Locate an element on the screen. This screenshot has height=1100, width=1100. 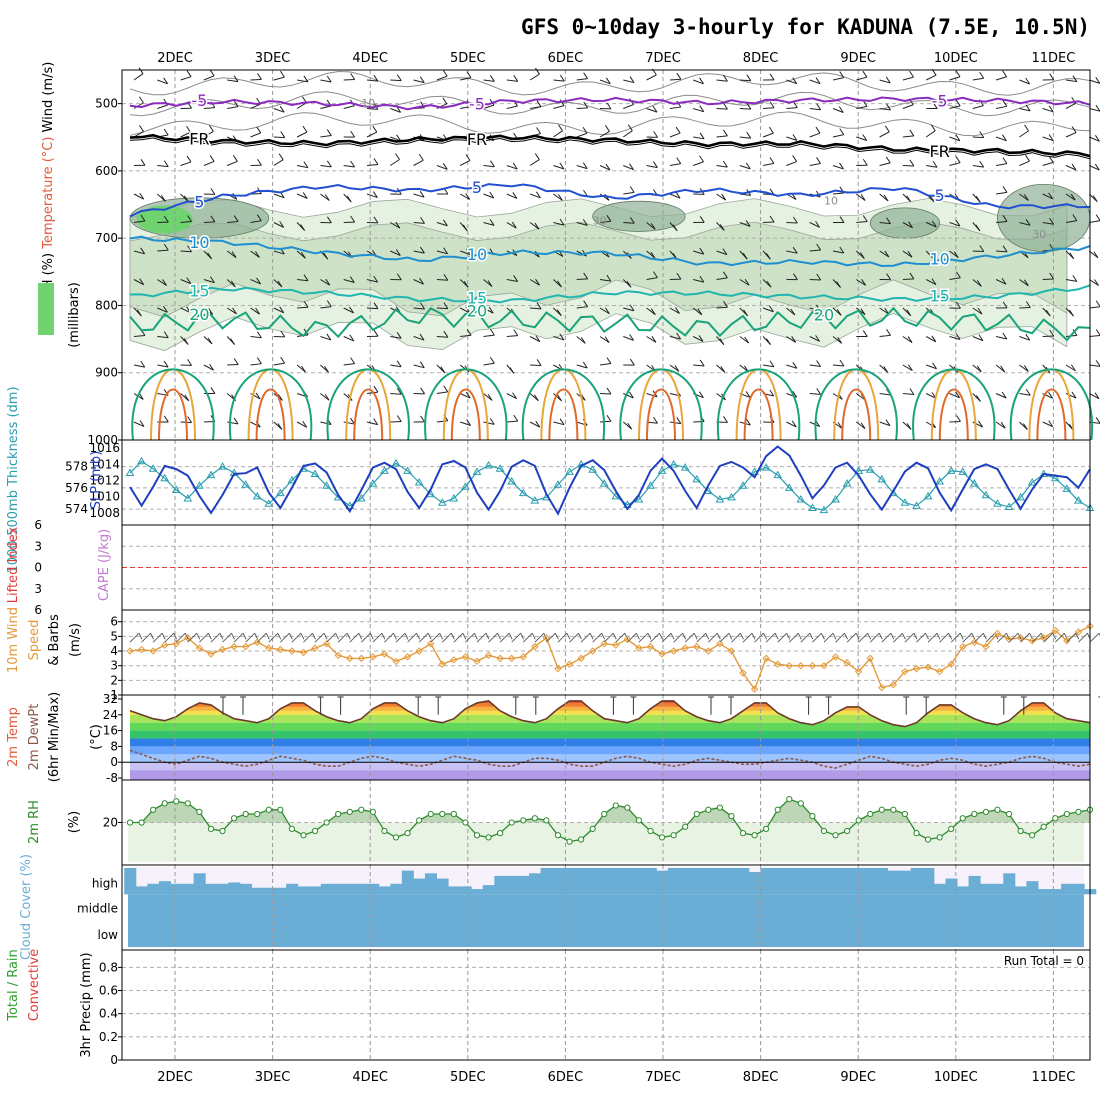
y-tick-label: 900 is located at coordinates (106, 373).